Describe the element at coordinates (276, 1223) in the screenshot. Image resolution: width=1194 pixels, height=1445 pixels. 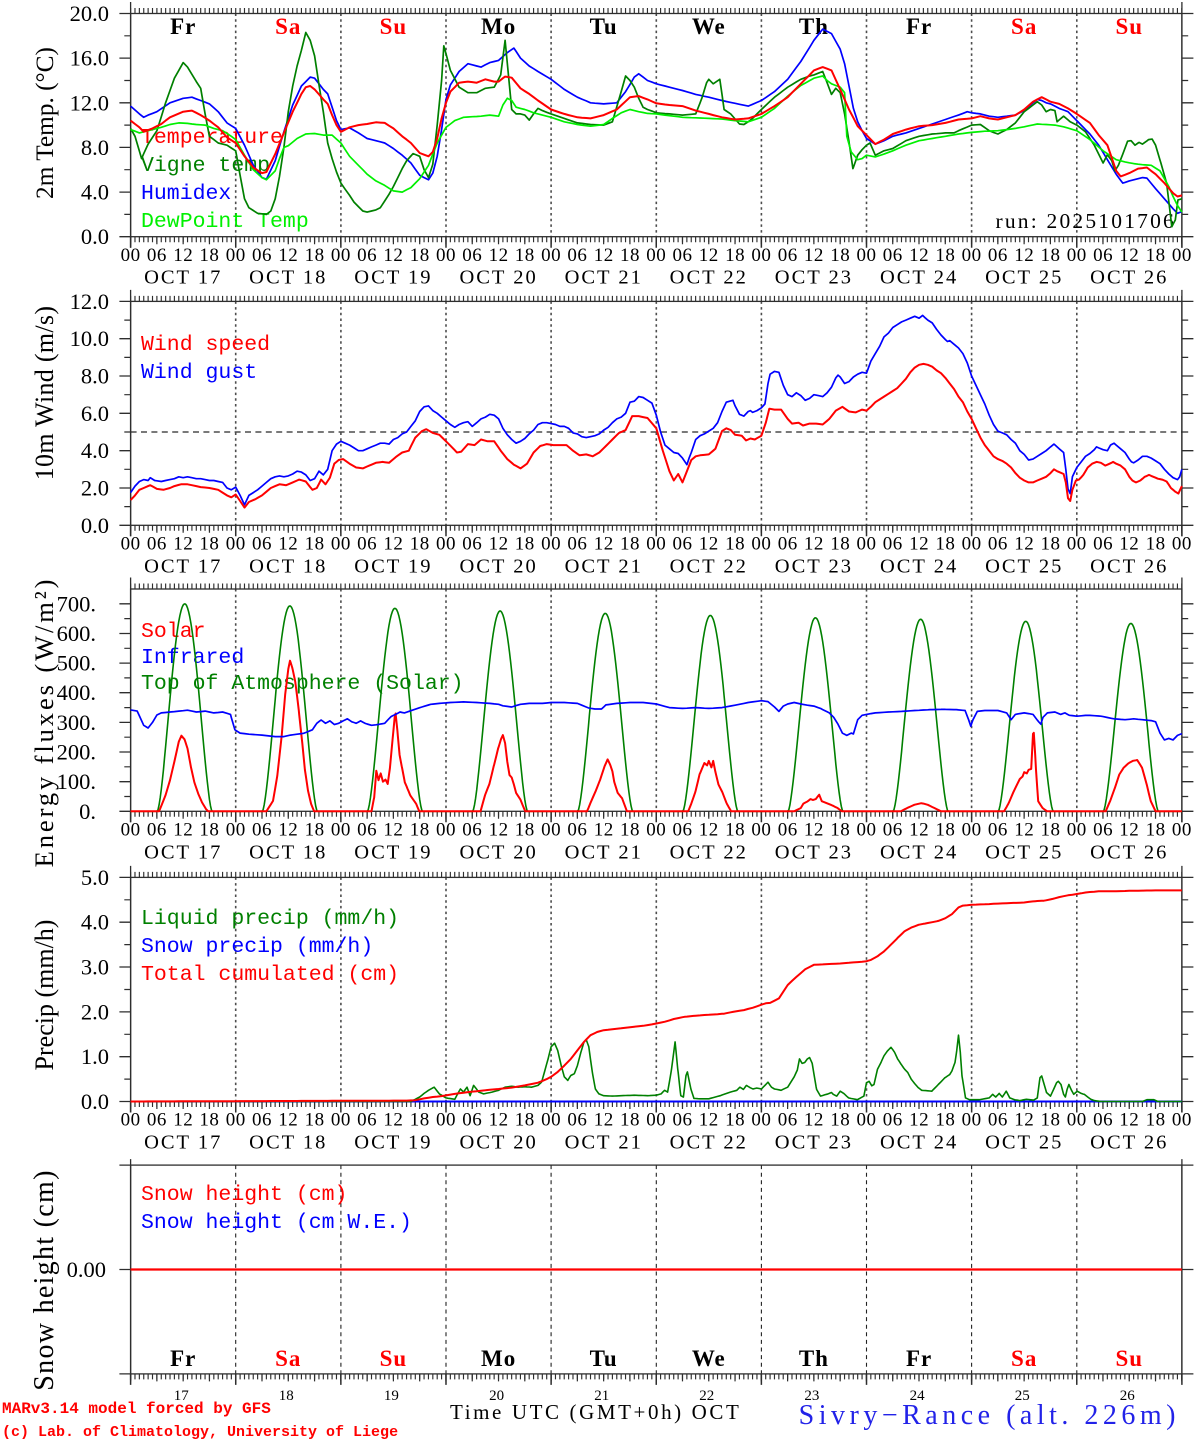
I see `svg-text: Snow height (cm W.E.)` at that location.